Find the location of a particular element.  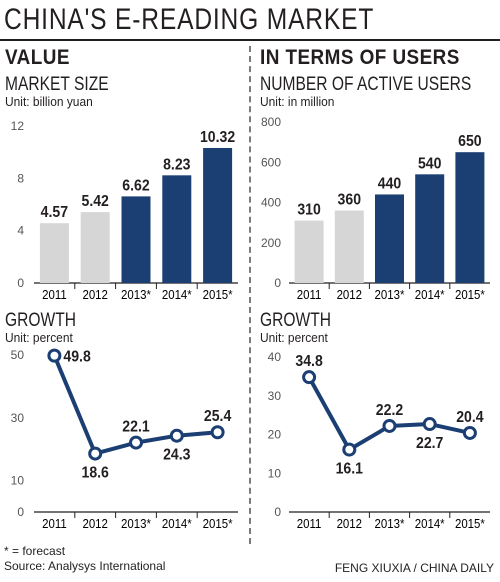

market-size-xtick-label: 2012 is located at coordinates (95, 294).